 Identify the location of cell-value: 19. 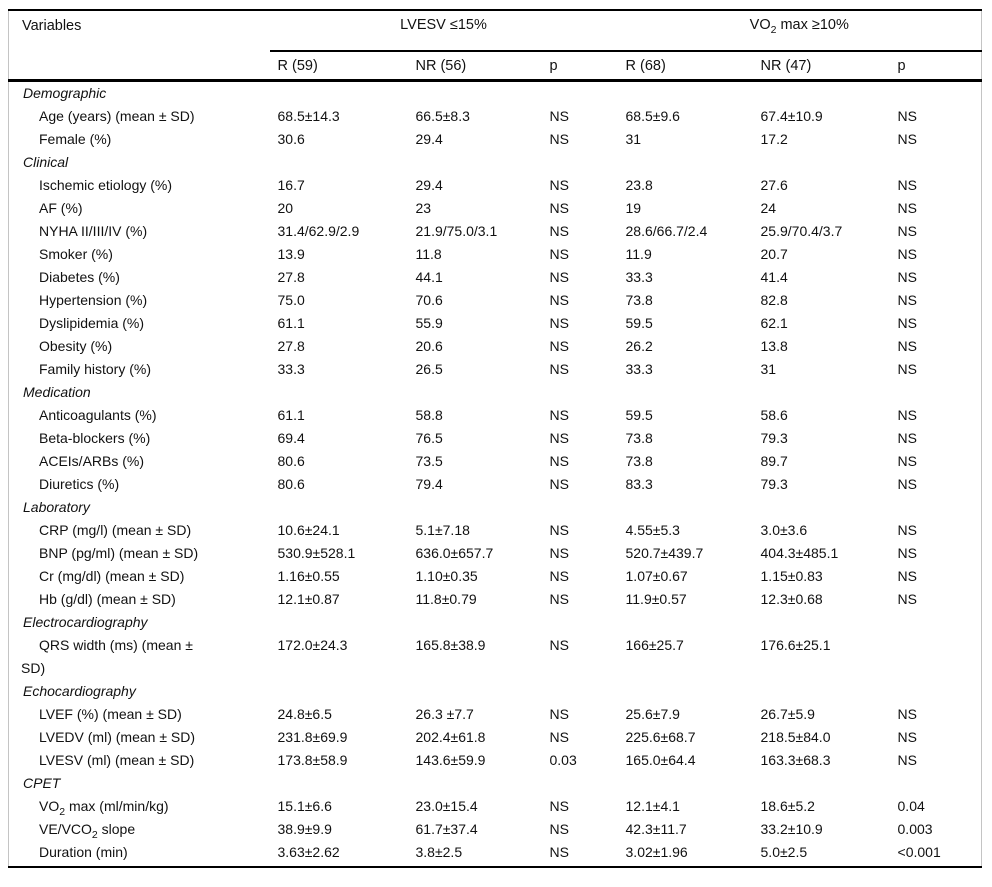
(633, 208).